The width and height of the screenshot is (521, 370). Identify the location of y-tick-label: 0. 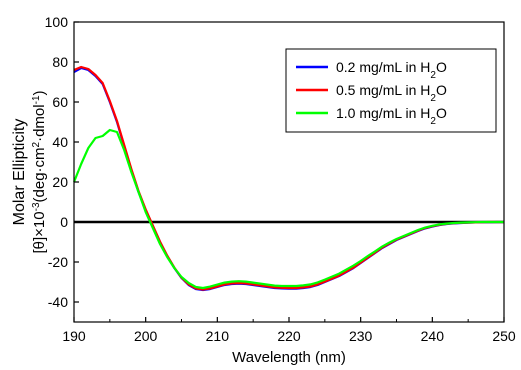
(64, 222).